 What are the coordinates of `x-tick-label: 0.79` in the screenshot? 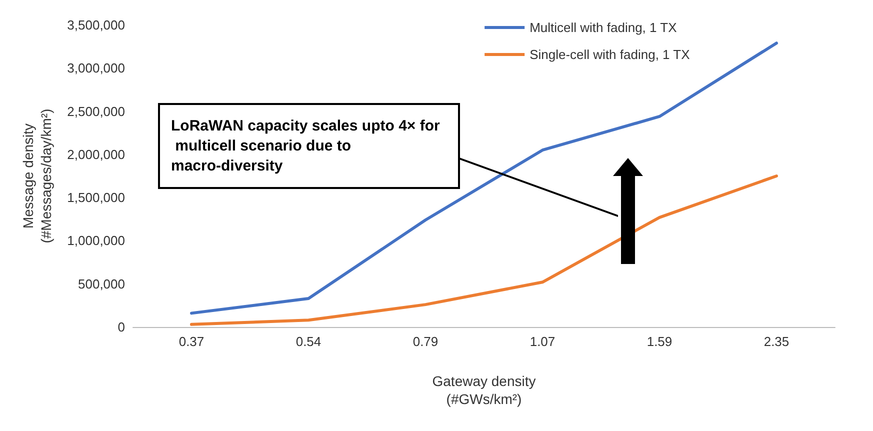 It's located at (425, 341).